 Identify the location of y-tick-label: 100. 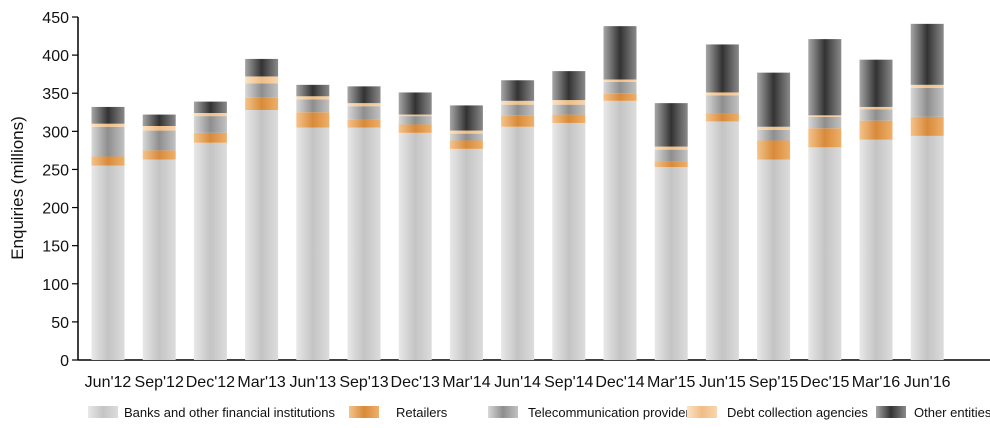
(55, 285).